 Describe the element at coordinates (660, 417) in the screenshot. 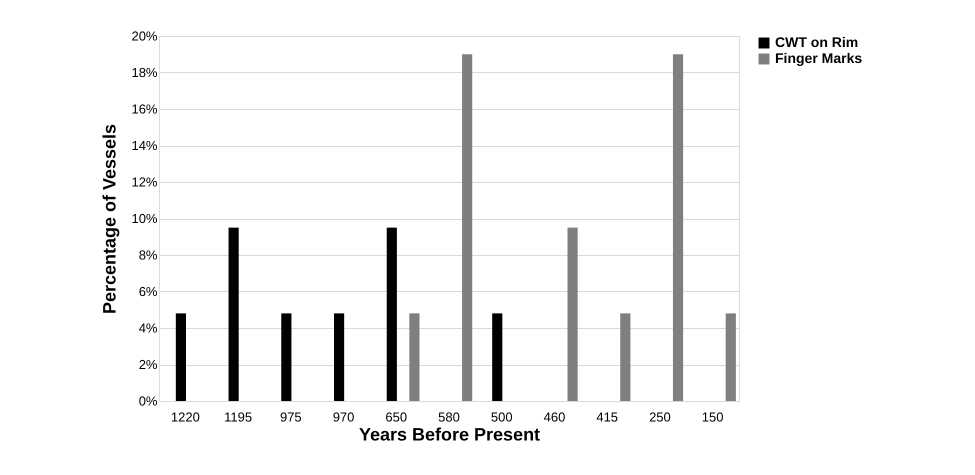

I see `x-tick-label: 250` at that location.